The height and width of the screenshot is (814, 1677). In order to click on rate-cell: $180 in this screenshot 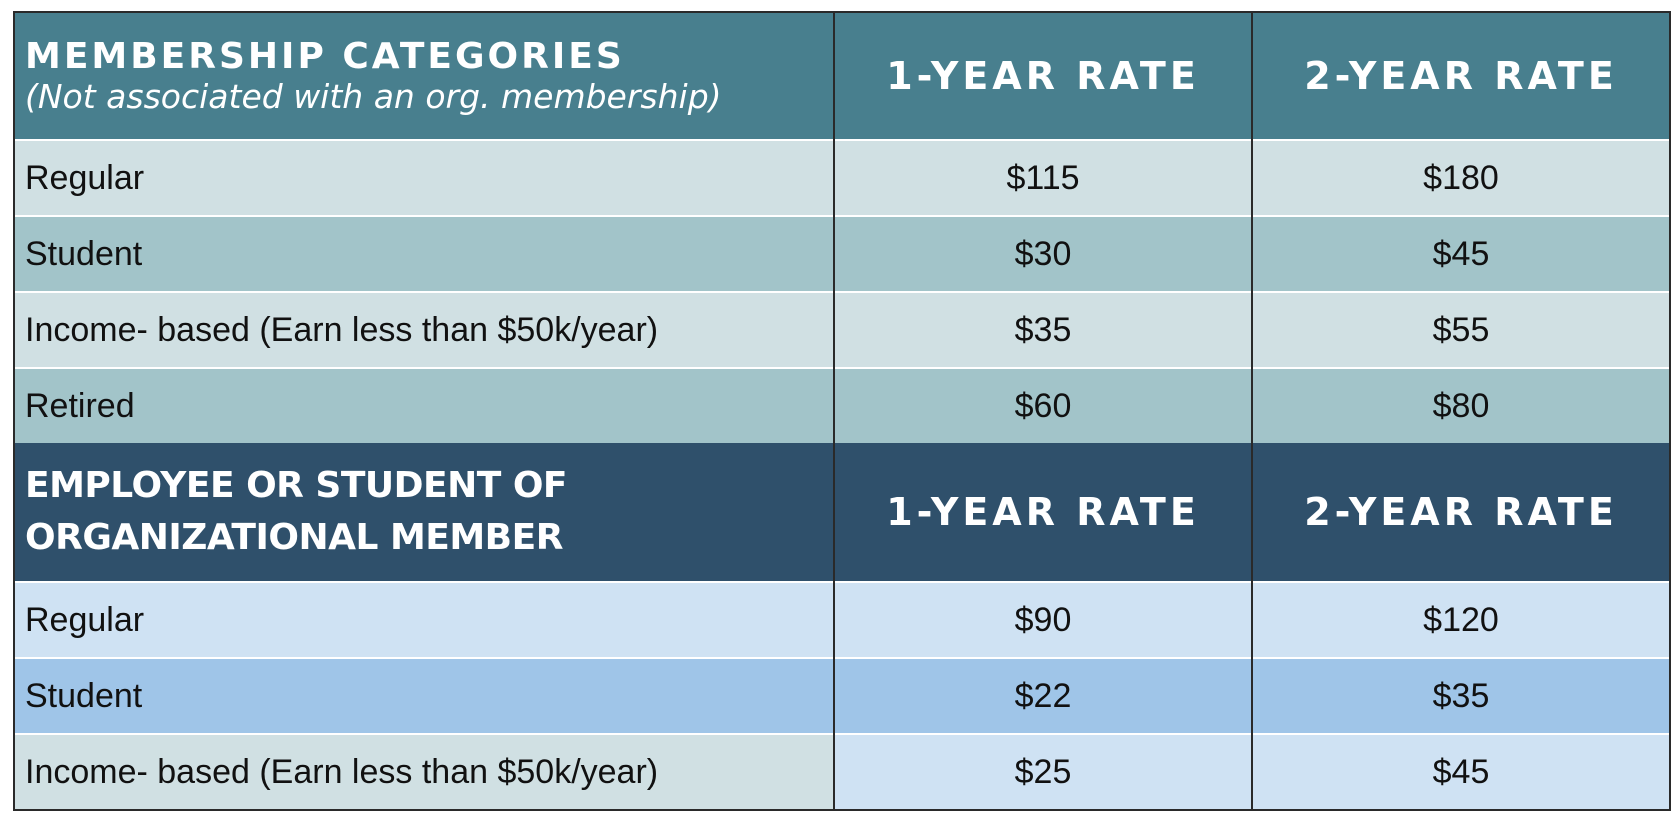, I will do `click(1461, 177)`.